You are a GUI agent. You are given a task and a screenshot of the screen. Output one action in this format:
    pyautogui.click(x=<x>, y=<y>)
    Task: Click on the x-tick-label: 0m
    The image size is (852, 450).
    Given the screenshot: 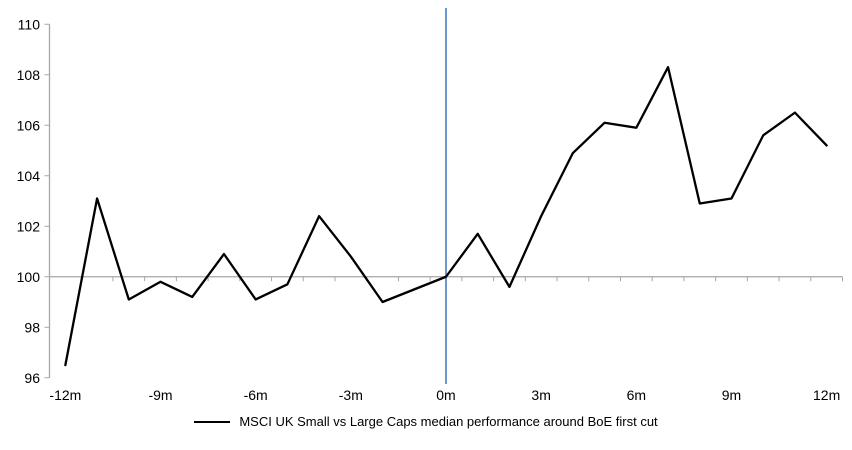 What is the action you would take?
    pyautogui.click(x=445, y=395)
    